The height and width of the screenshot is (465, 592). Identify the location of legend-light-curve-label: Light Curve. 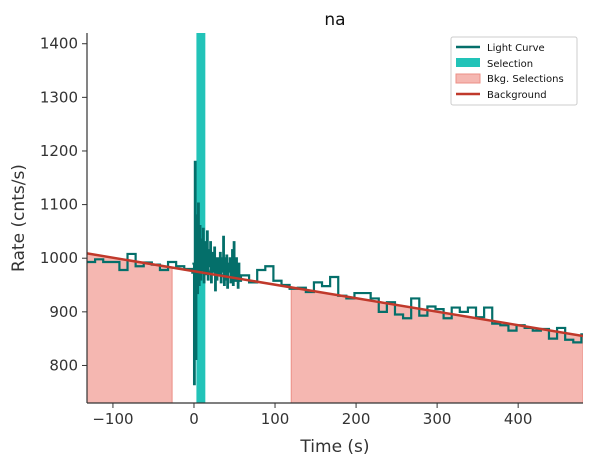
(516, 48).